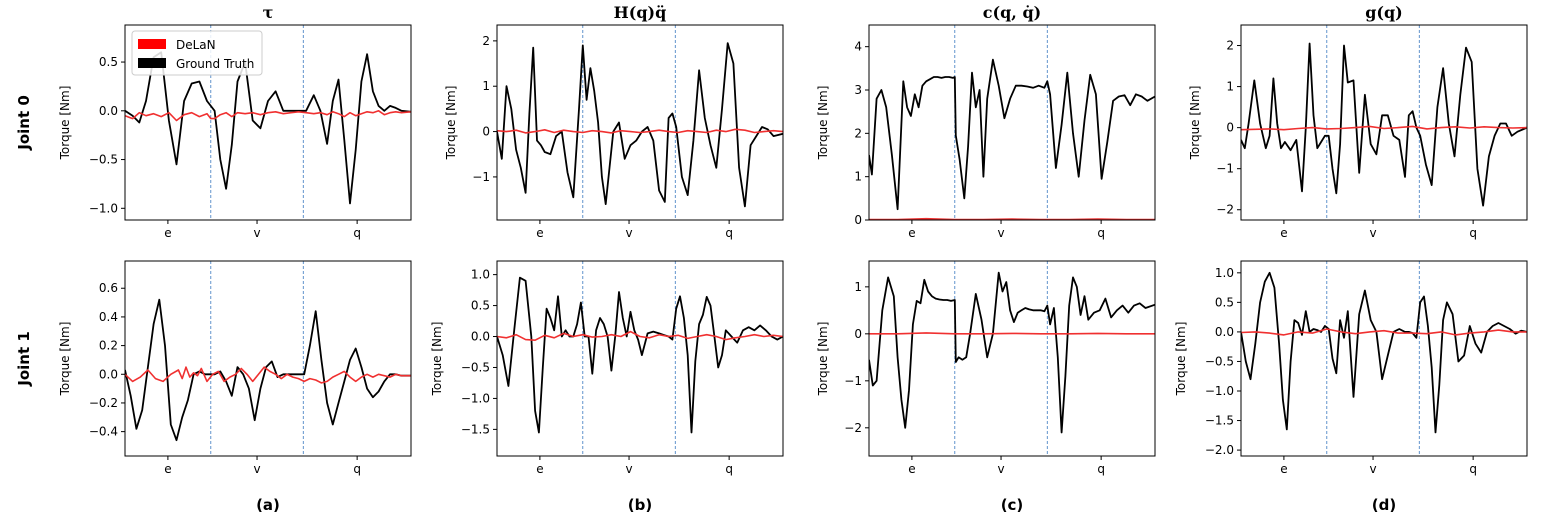 Image resolution: width=1558 pixels, height=519 pixels. I want to click on legend-label: Ground Truth, so click(215, 64).